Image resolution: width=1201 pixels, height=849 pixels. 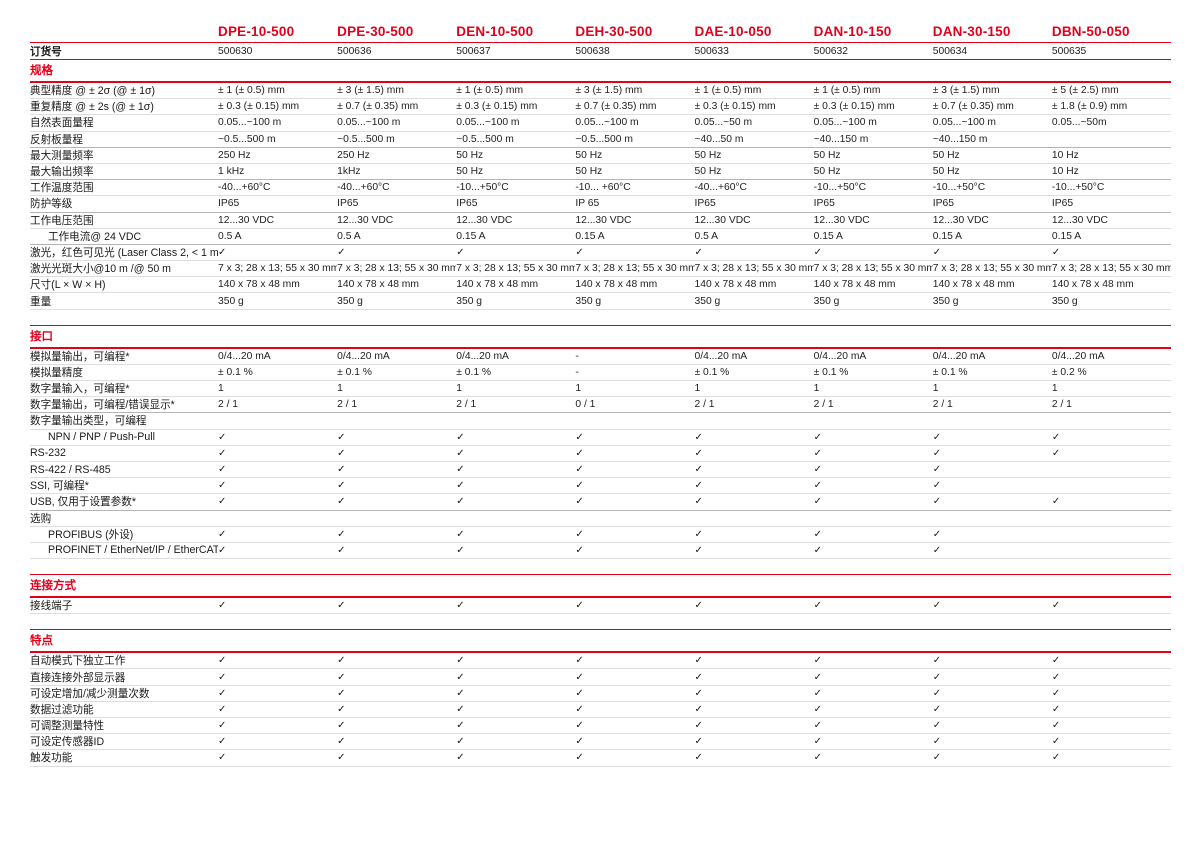 I want to click on model-name: DEH-30-500, so click(x=614, y=31).